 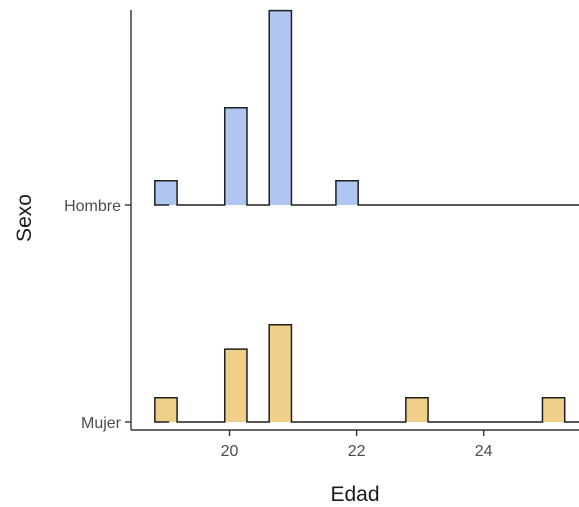 I want to click on x-tick-label-22: 22, so click(x=357, y=451).